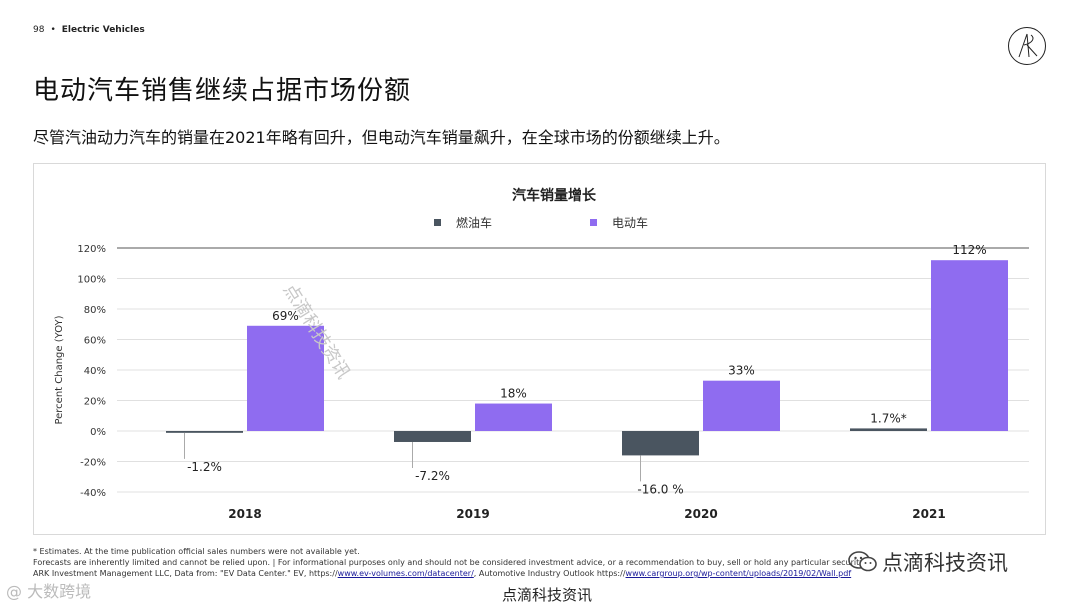  I want to click on data-label: -7.2%, so click(432, 476).